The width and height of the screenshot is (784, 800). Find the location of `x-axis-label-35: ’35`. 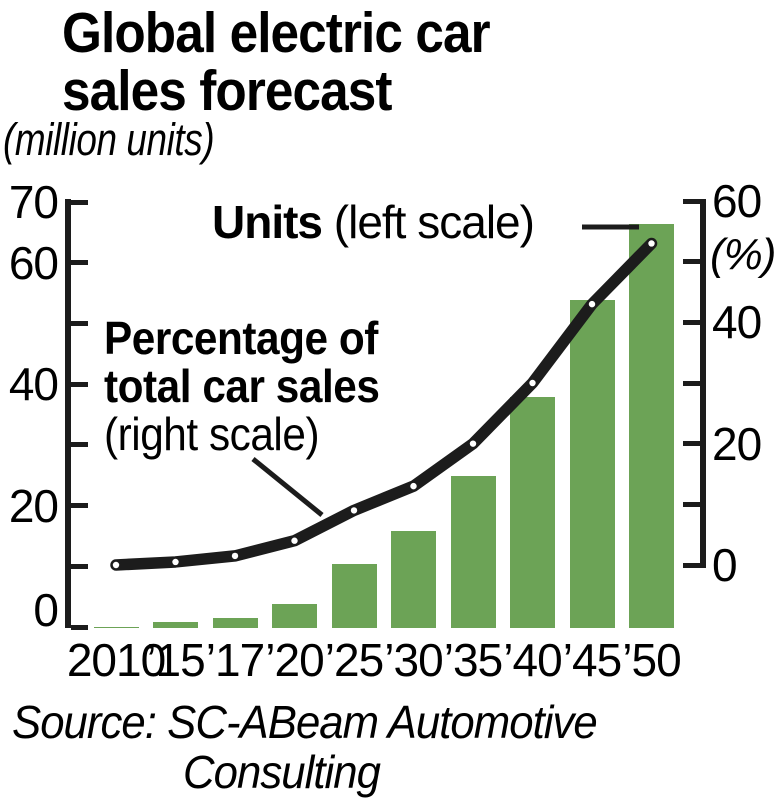

x-axis-label-35: ’35 is located at coordinates (473, 660).